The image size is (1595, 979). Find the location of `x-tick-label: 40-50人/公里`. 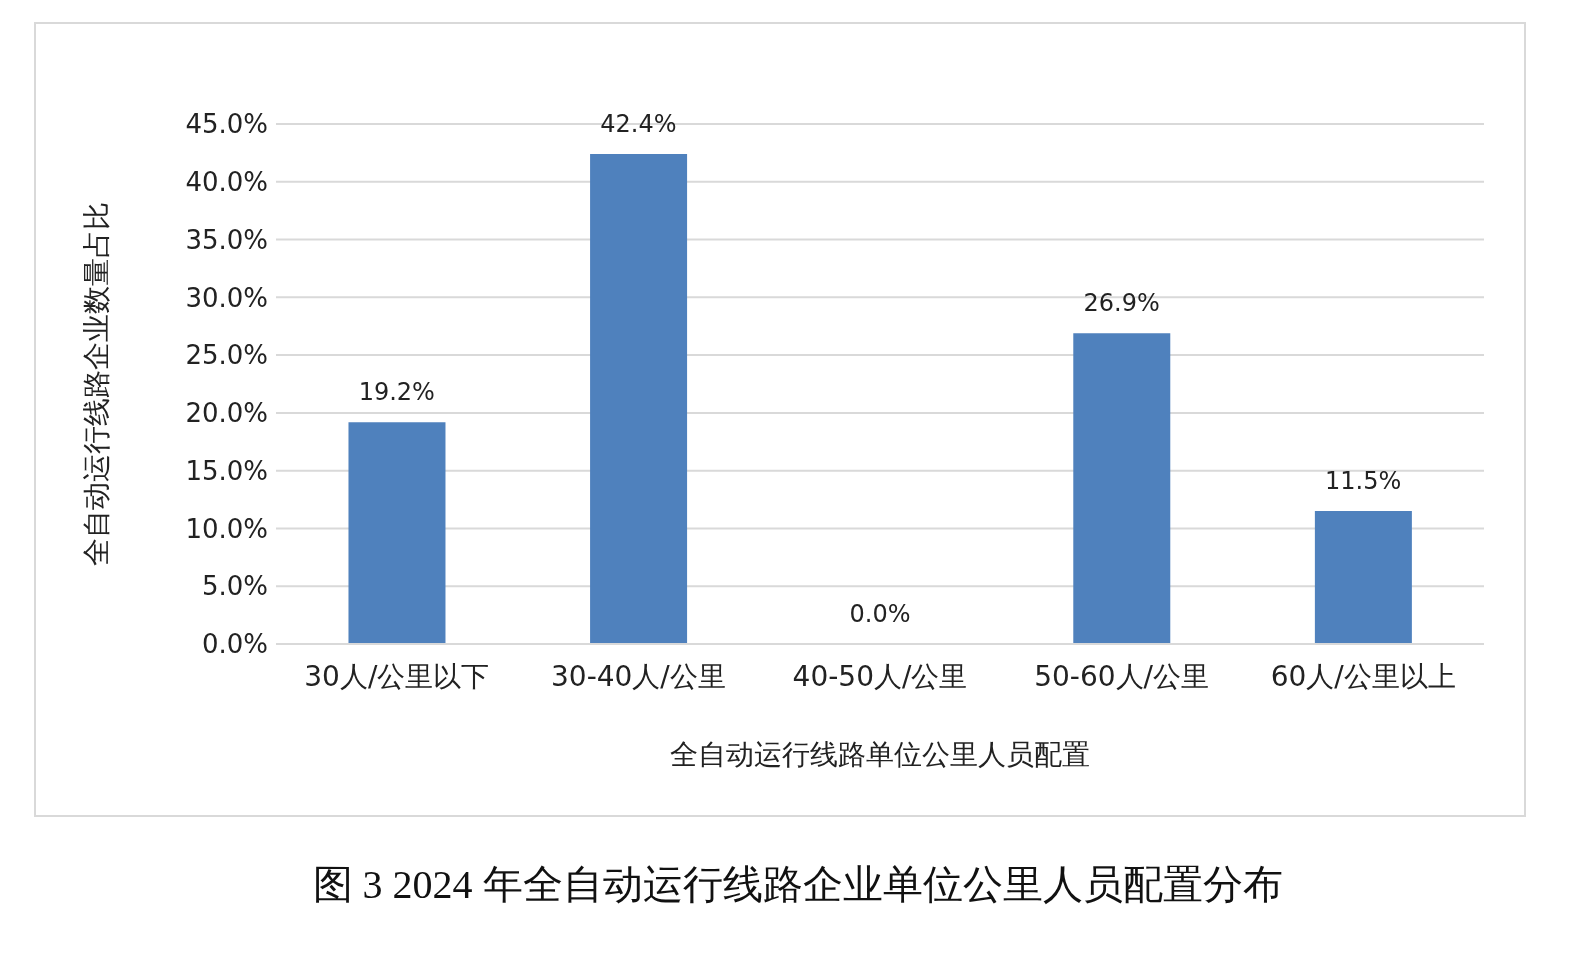

x-tick-label: 40-50人/公里 is located at coordinates (880, 676).